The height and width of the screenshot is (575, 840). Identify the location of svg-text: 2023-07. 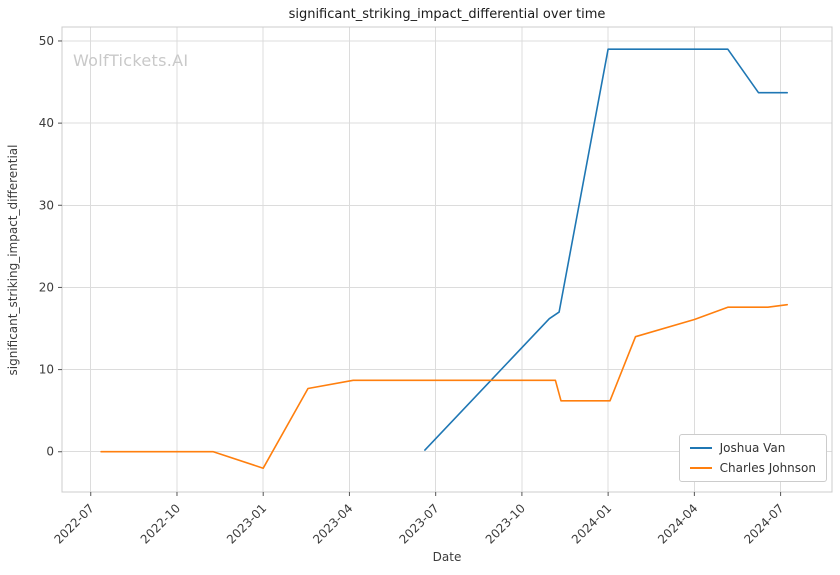
(418, 523).